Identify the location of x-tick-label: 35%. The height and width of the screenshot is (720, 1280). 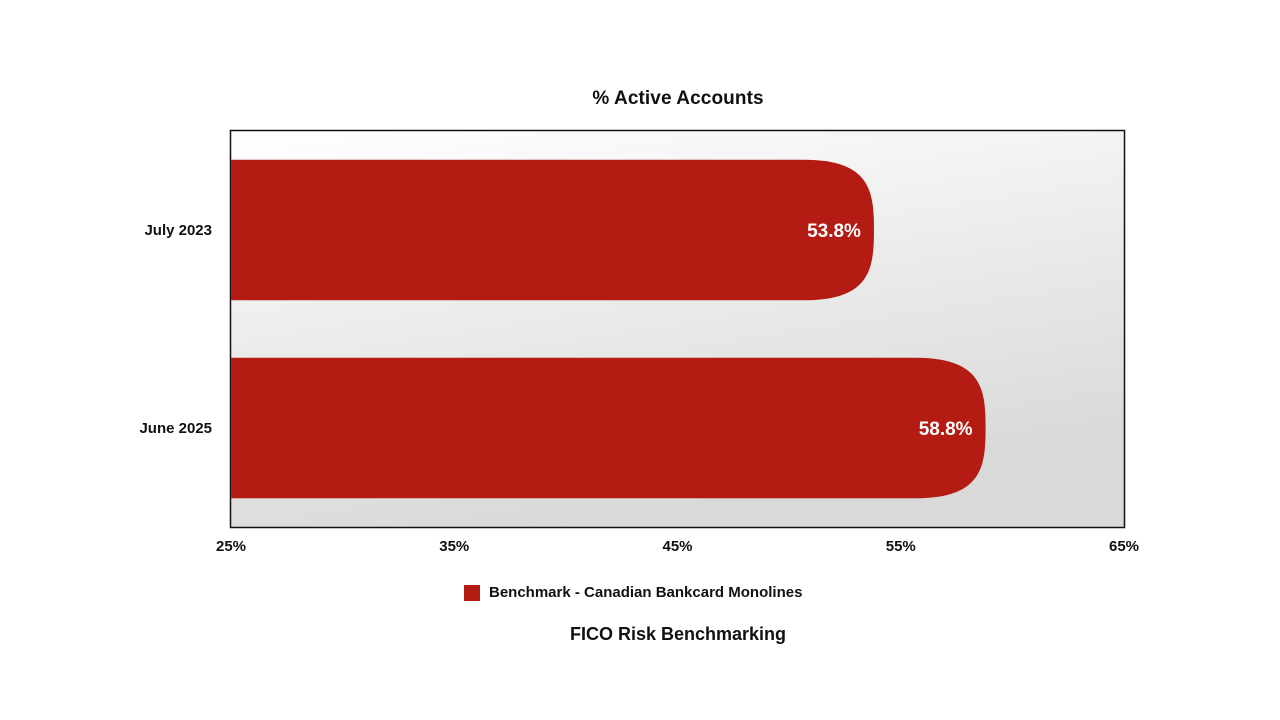
(454, 546).